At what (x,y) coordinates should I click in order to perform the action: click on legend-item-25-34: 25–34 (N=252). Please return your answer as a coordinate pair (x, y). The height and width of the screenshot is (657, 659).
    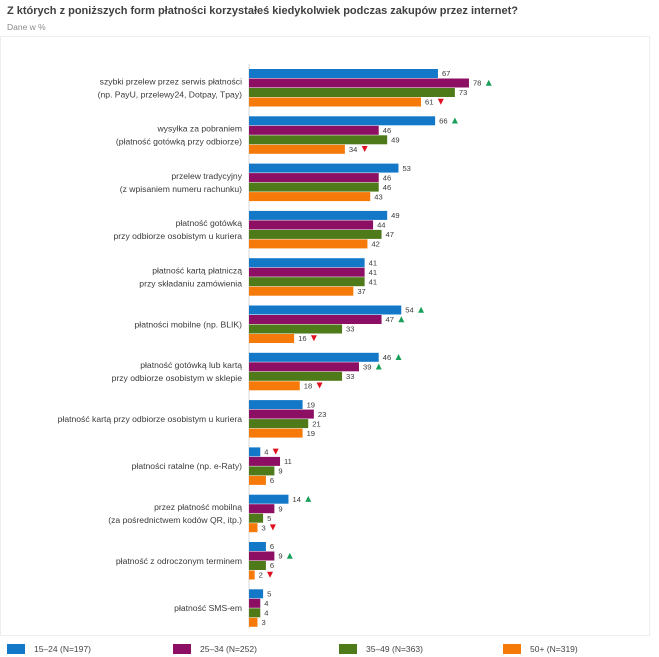
    Looking at the image, I should click on (215, 649).